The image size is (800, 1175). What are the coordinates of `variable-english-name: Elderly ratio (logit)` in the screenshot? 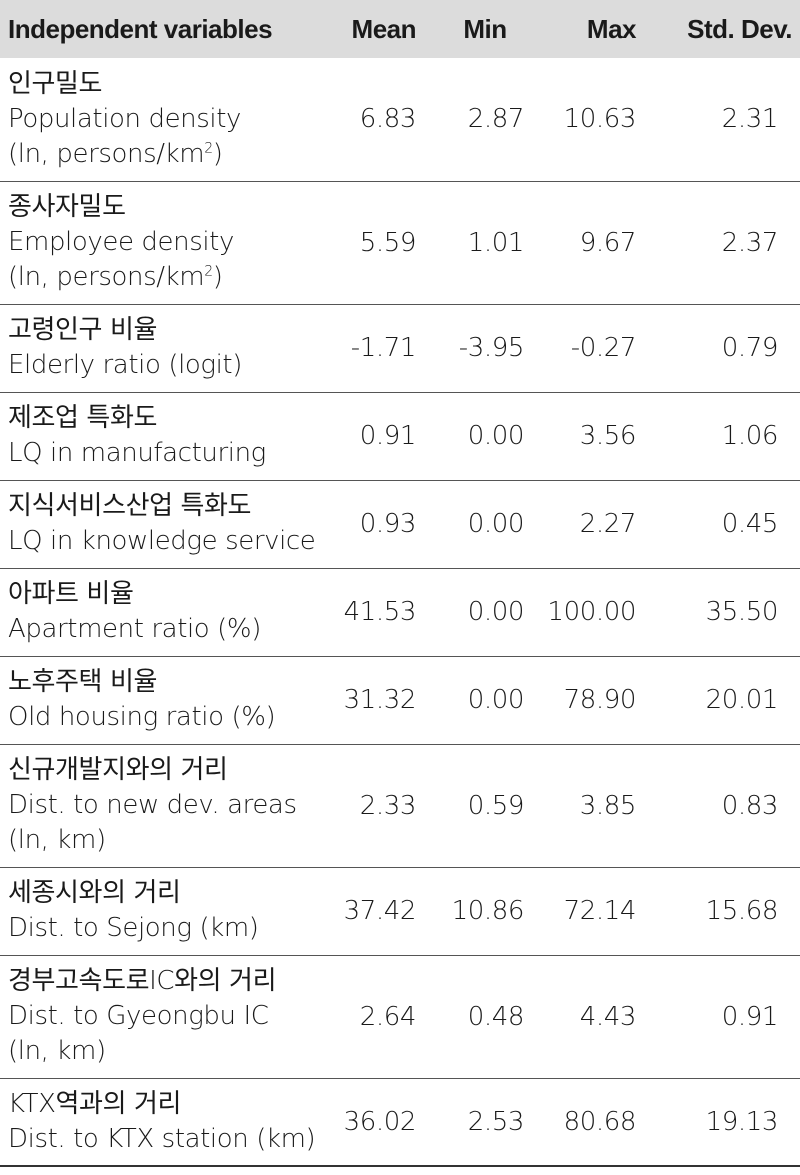 It's located at (125, 365).